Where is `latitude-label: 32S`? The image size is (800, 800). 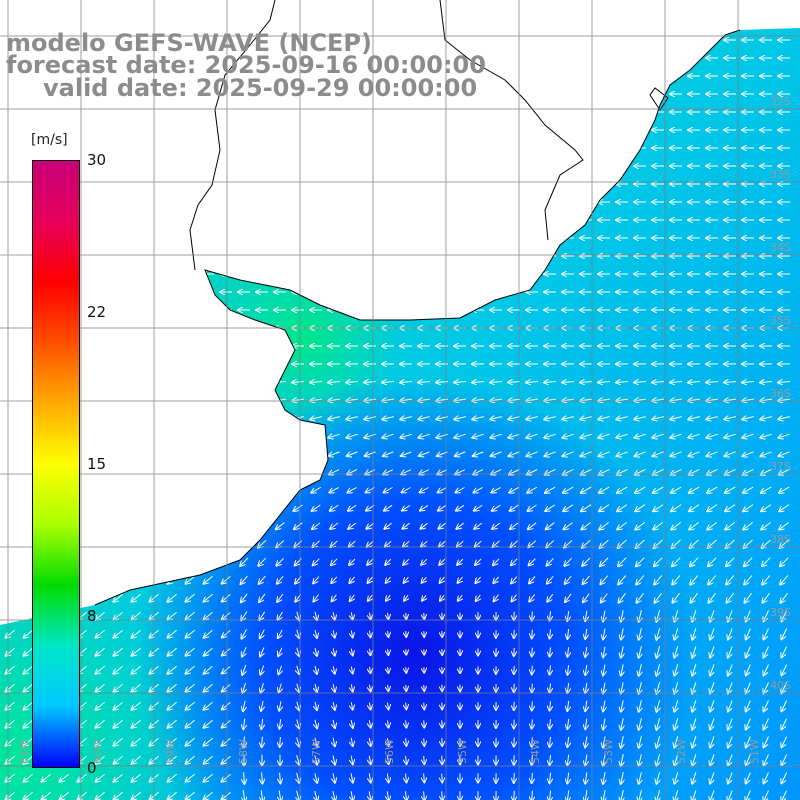 latitude-label: 32S is located at coordinates (780, 101).